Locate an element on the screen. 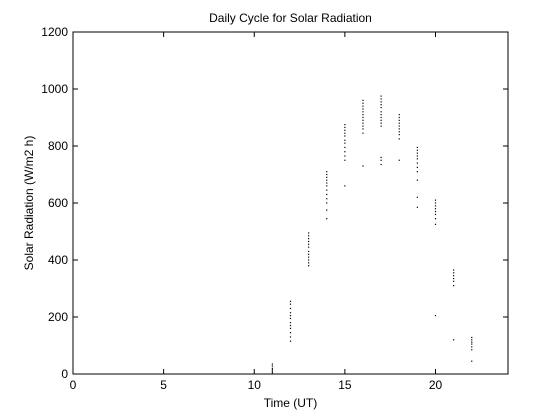 The image size is (560, 420). y-tick-label: 1000 is located at coordinates (54, 89).